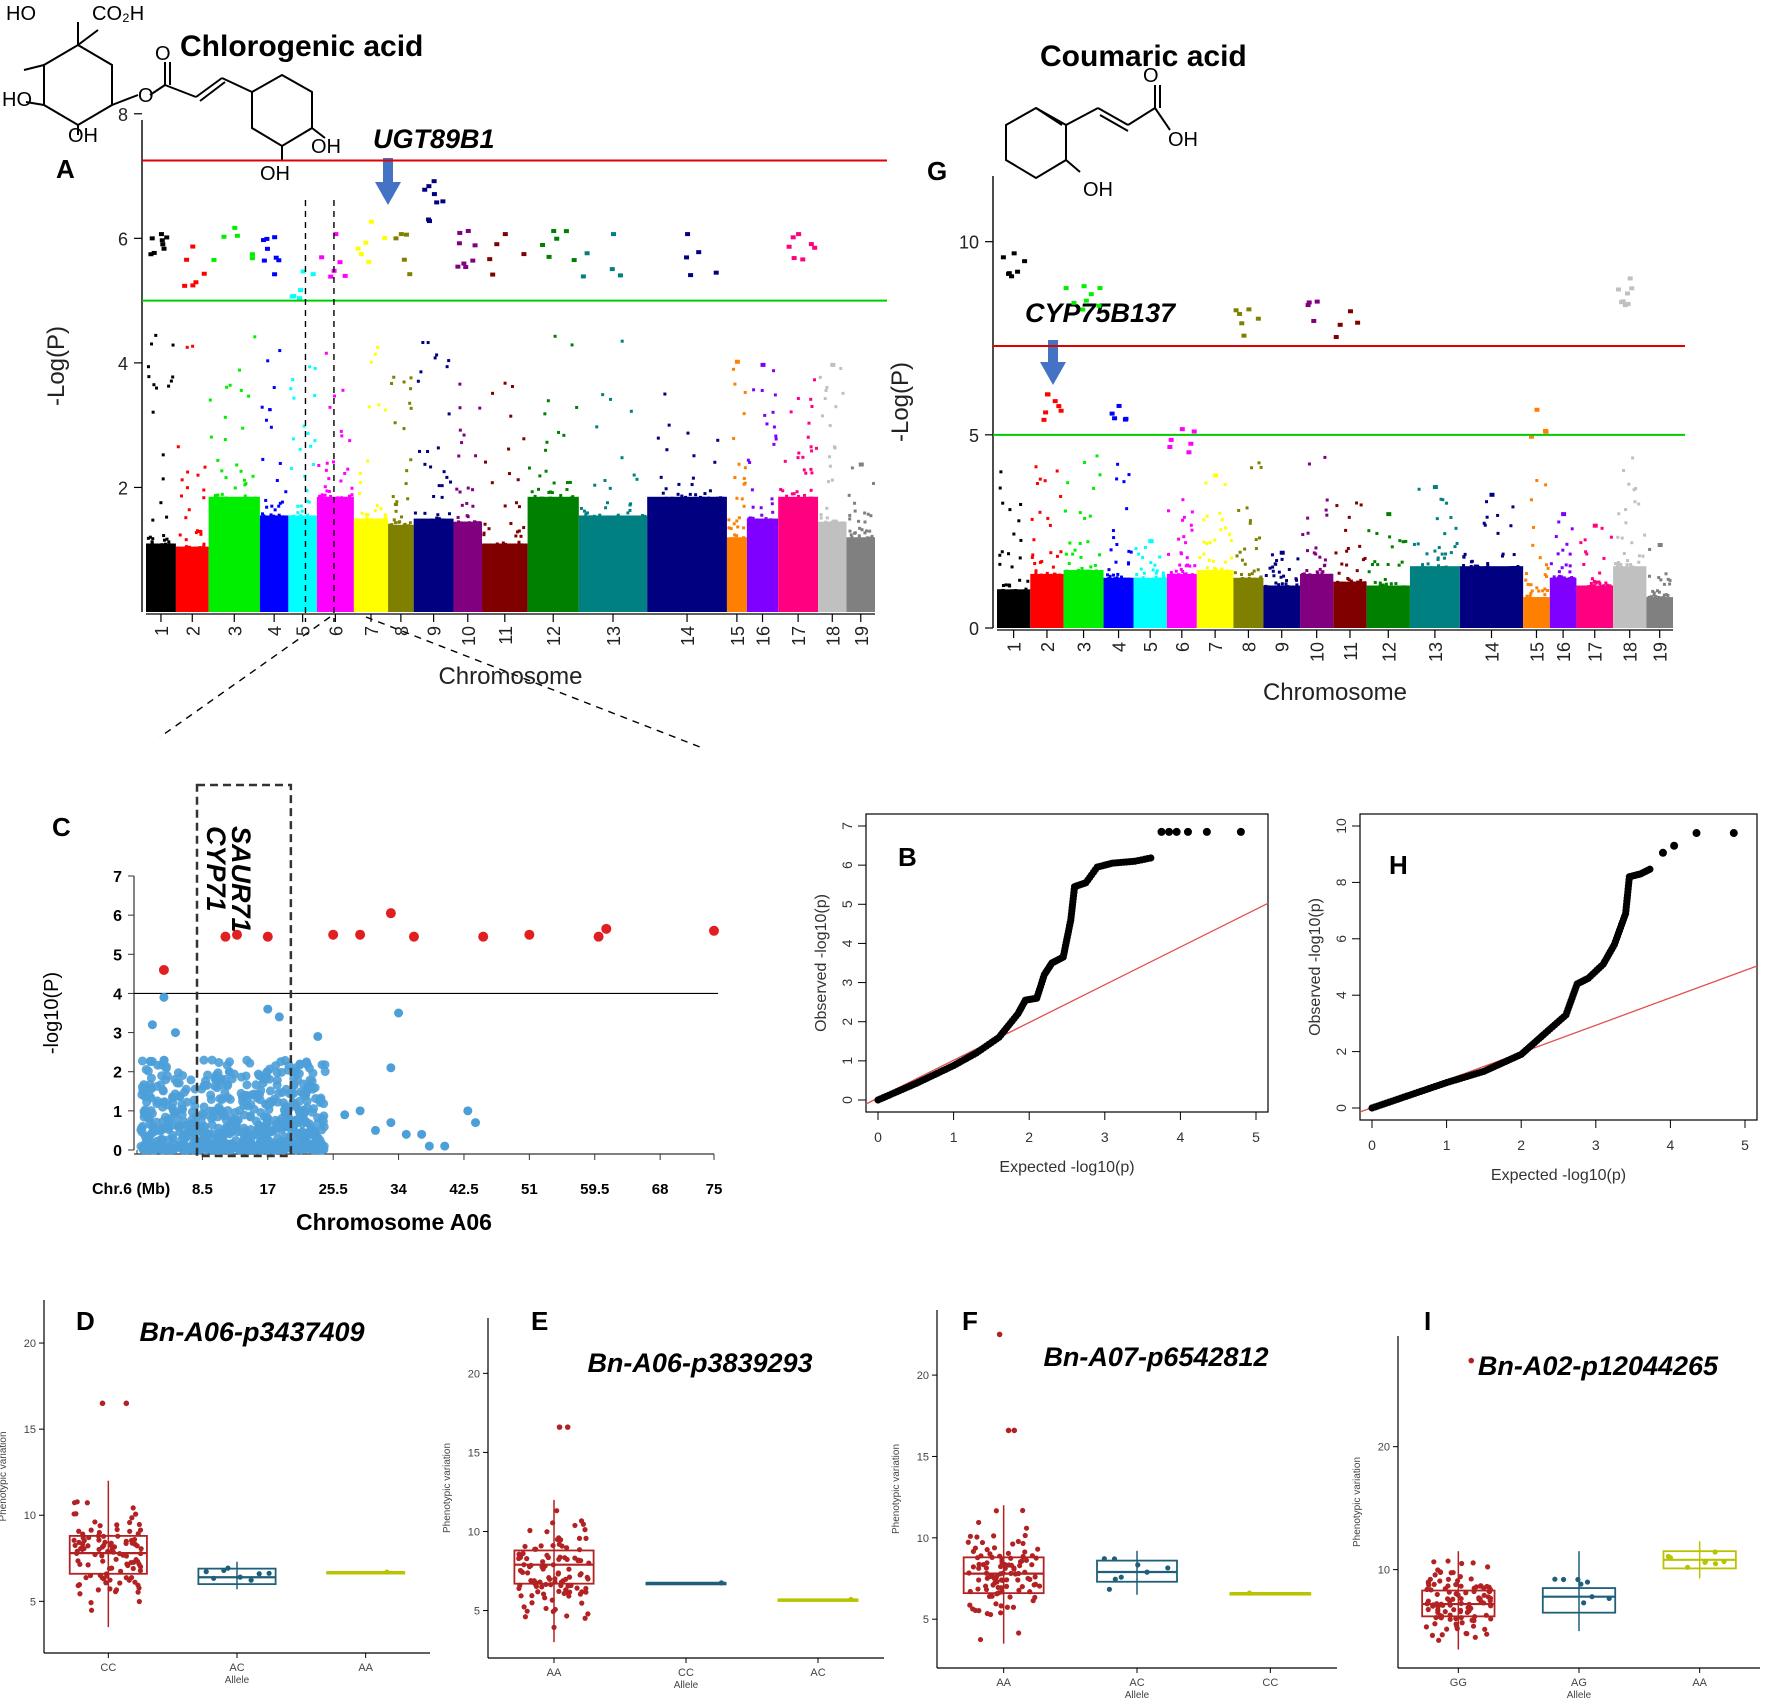  Describe the element at coordinates (937, 171) in the screenshot. I see `panel-label-g: G` at that location.